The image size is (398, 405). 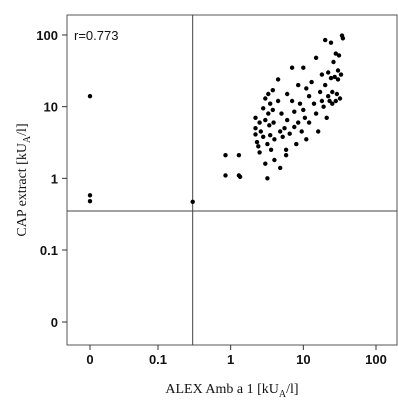 I want to click on x-tick-label: 1, so click(x=230, y=359).